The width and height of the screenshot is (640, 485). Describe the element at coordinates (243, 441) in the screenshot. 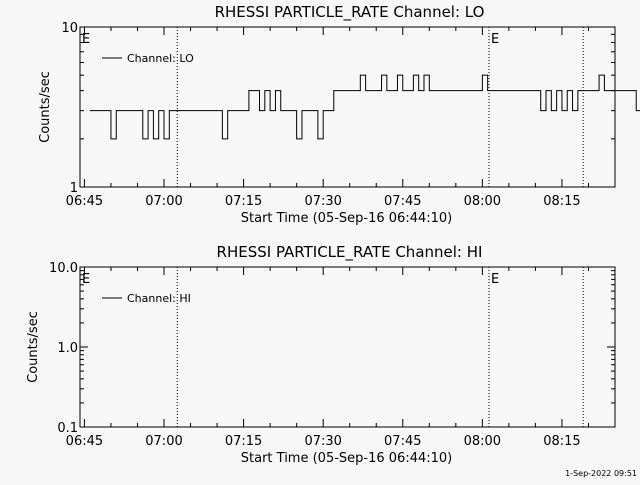

I see `hi-x-tick-label: 07:15` at that location.